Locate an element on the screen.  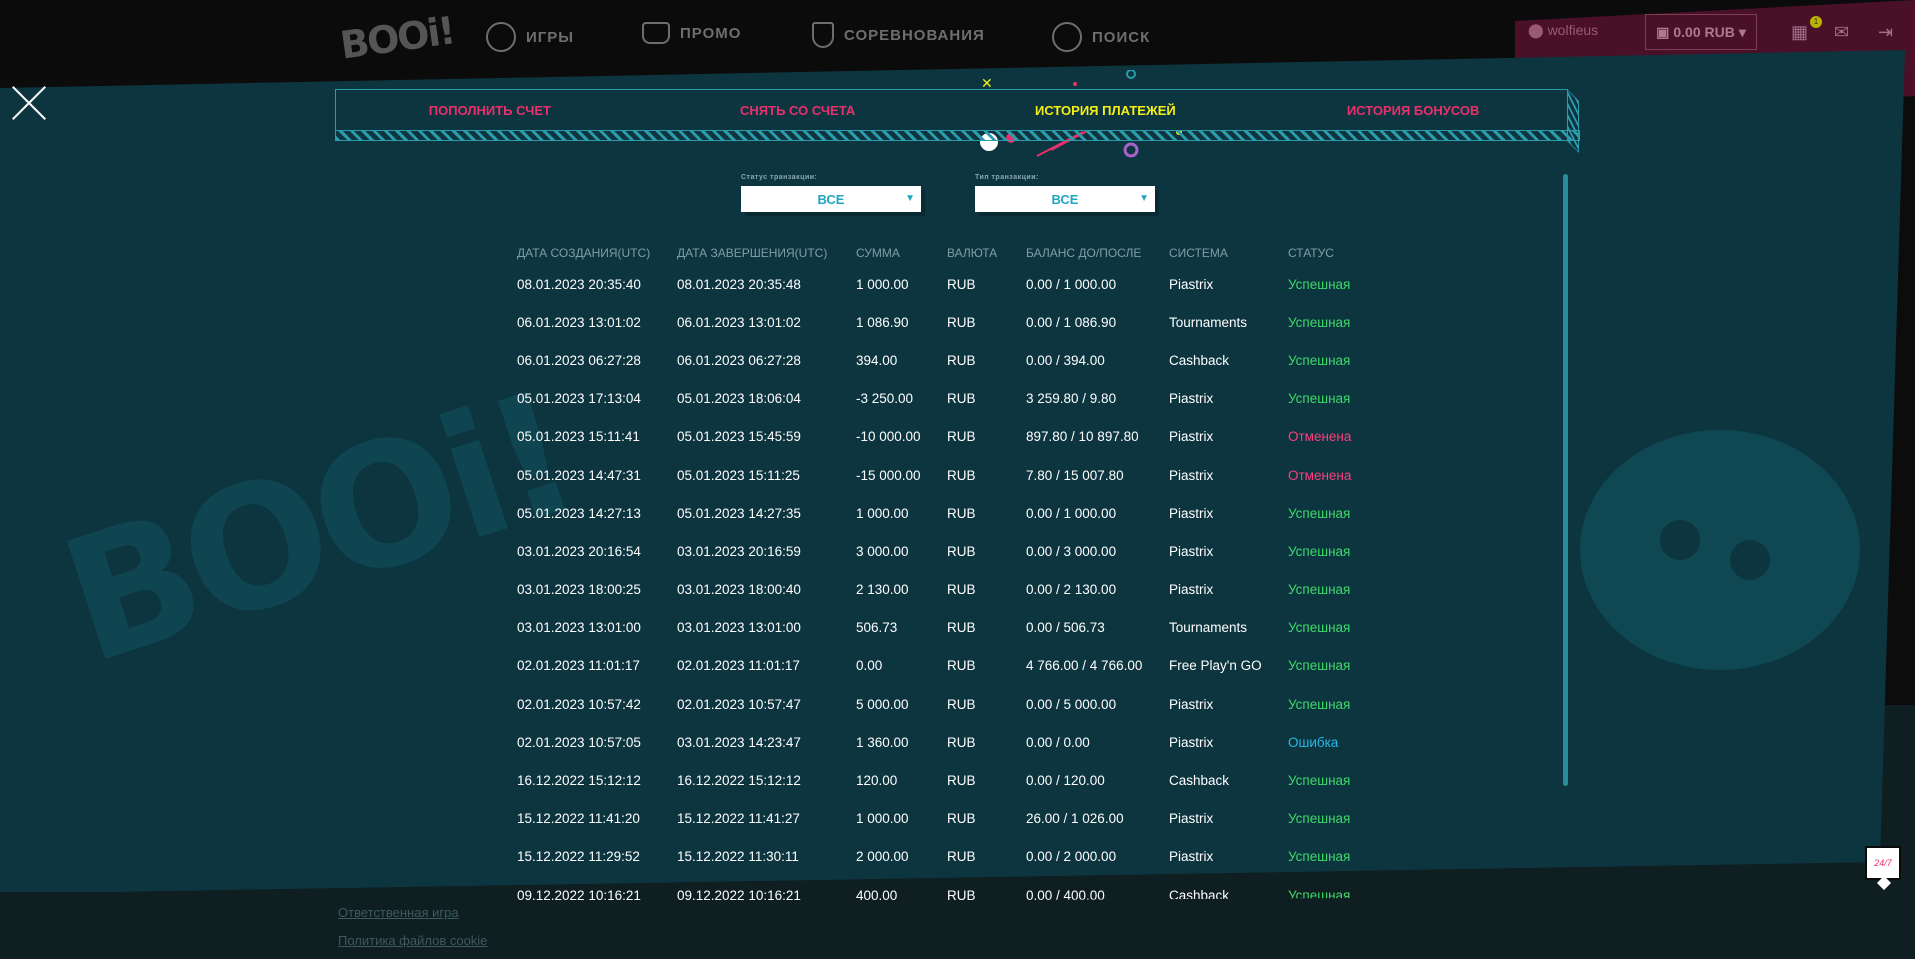
cell-created: 02.01.2023 11:01:17 is located at coordinates (578, 666).